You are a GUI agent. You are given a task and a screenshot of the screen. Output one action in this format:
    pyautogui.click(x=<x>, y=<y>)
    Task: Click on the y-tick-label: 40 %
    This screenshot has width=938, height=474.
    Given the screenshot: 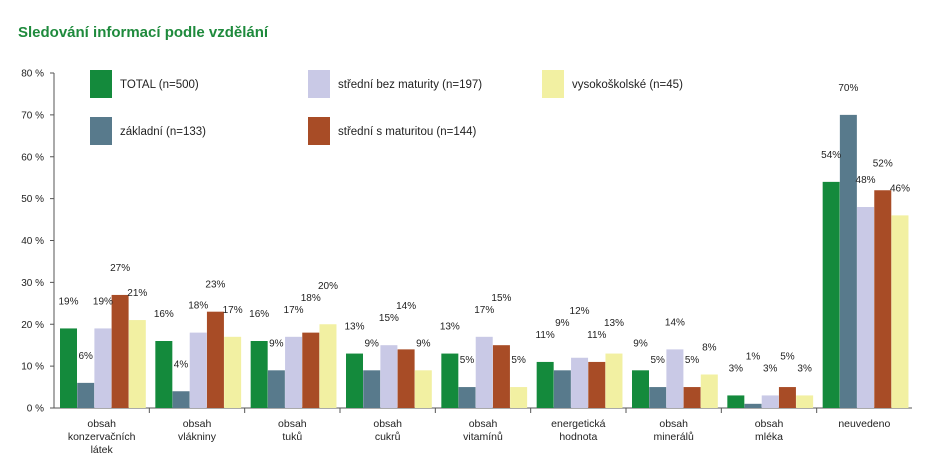 What is the action you would take?
    pyautogui.click(x=32, y=241)
    